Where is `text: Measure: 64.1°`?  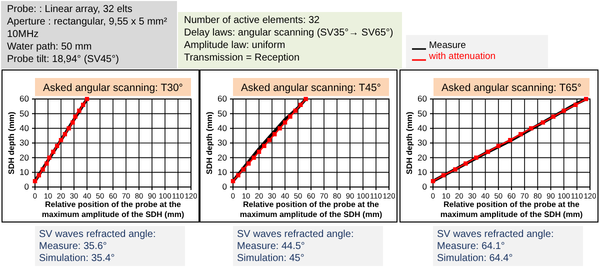
text: Measure: 64.1° is located at coordinates (471, 246).